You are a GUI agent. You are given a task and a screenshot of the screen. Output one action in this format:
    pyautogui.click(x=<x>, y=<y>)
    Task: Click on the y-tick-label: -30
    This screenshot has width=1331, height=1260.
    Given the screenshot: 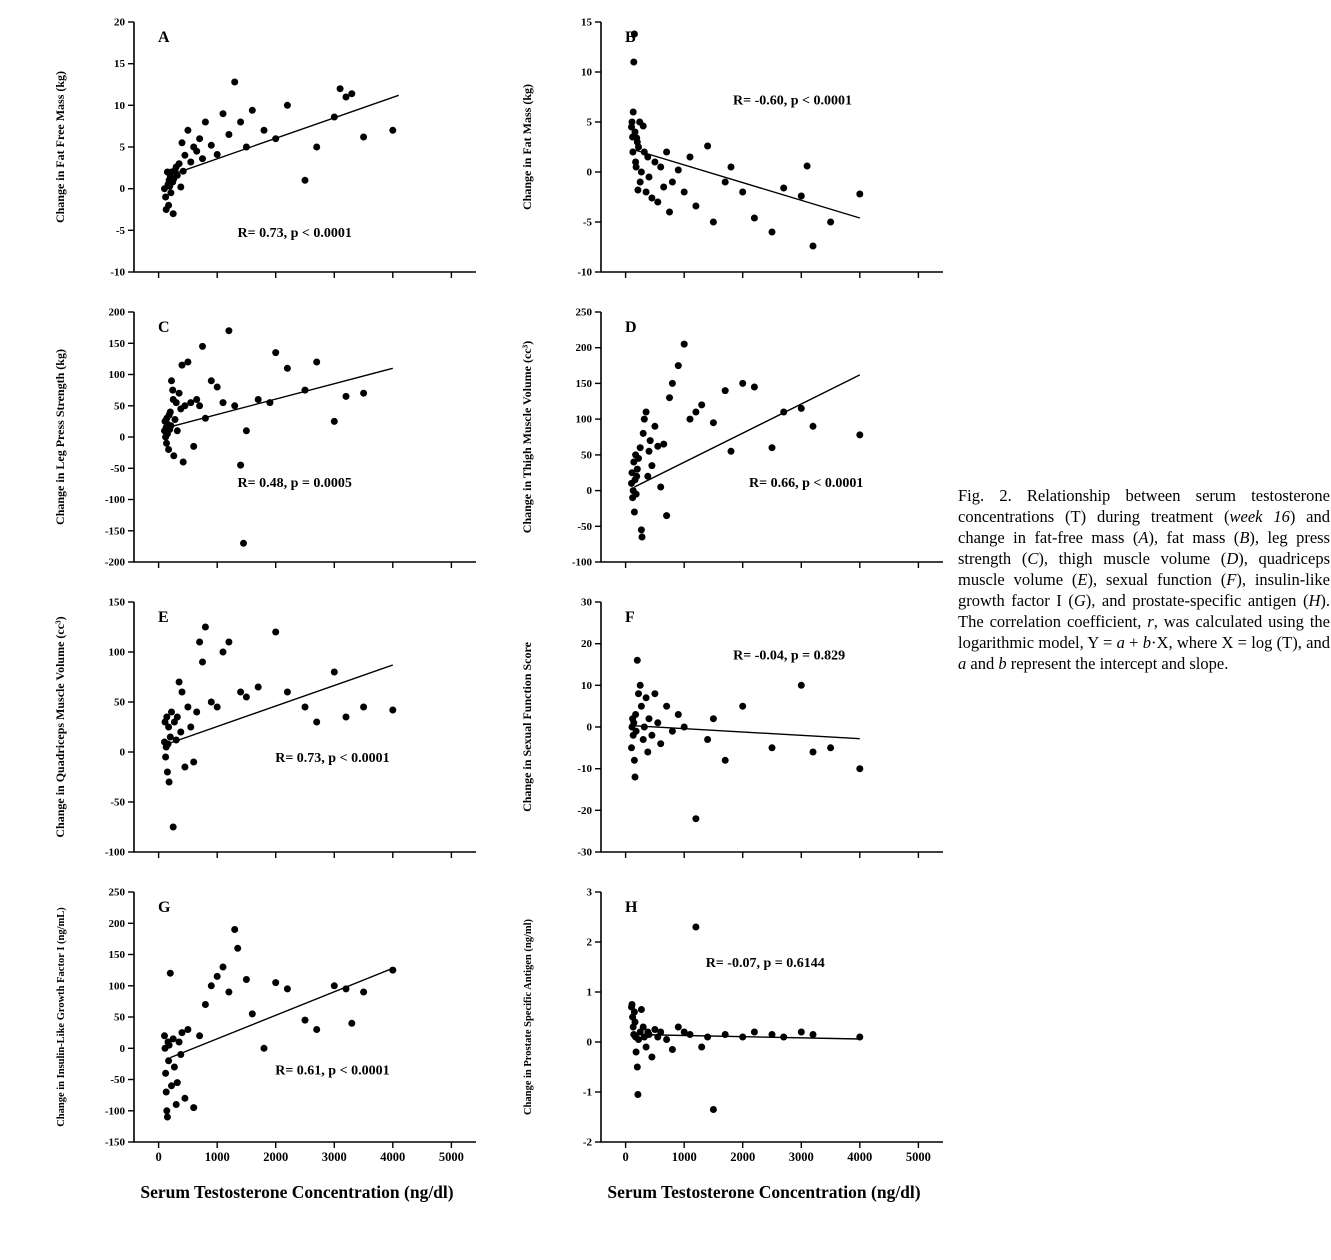 What is the action you would take?
    pyautogui.click(x=584, y=853)
    